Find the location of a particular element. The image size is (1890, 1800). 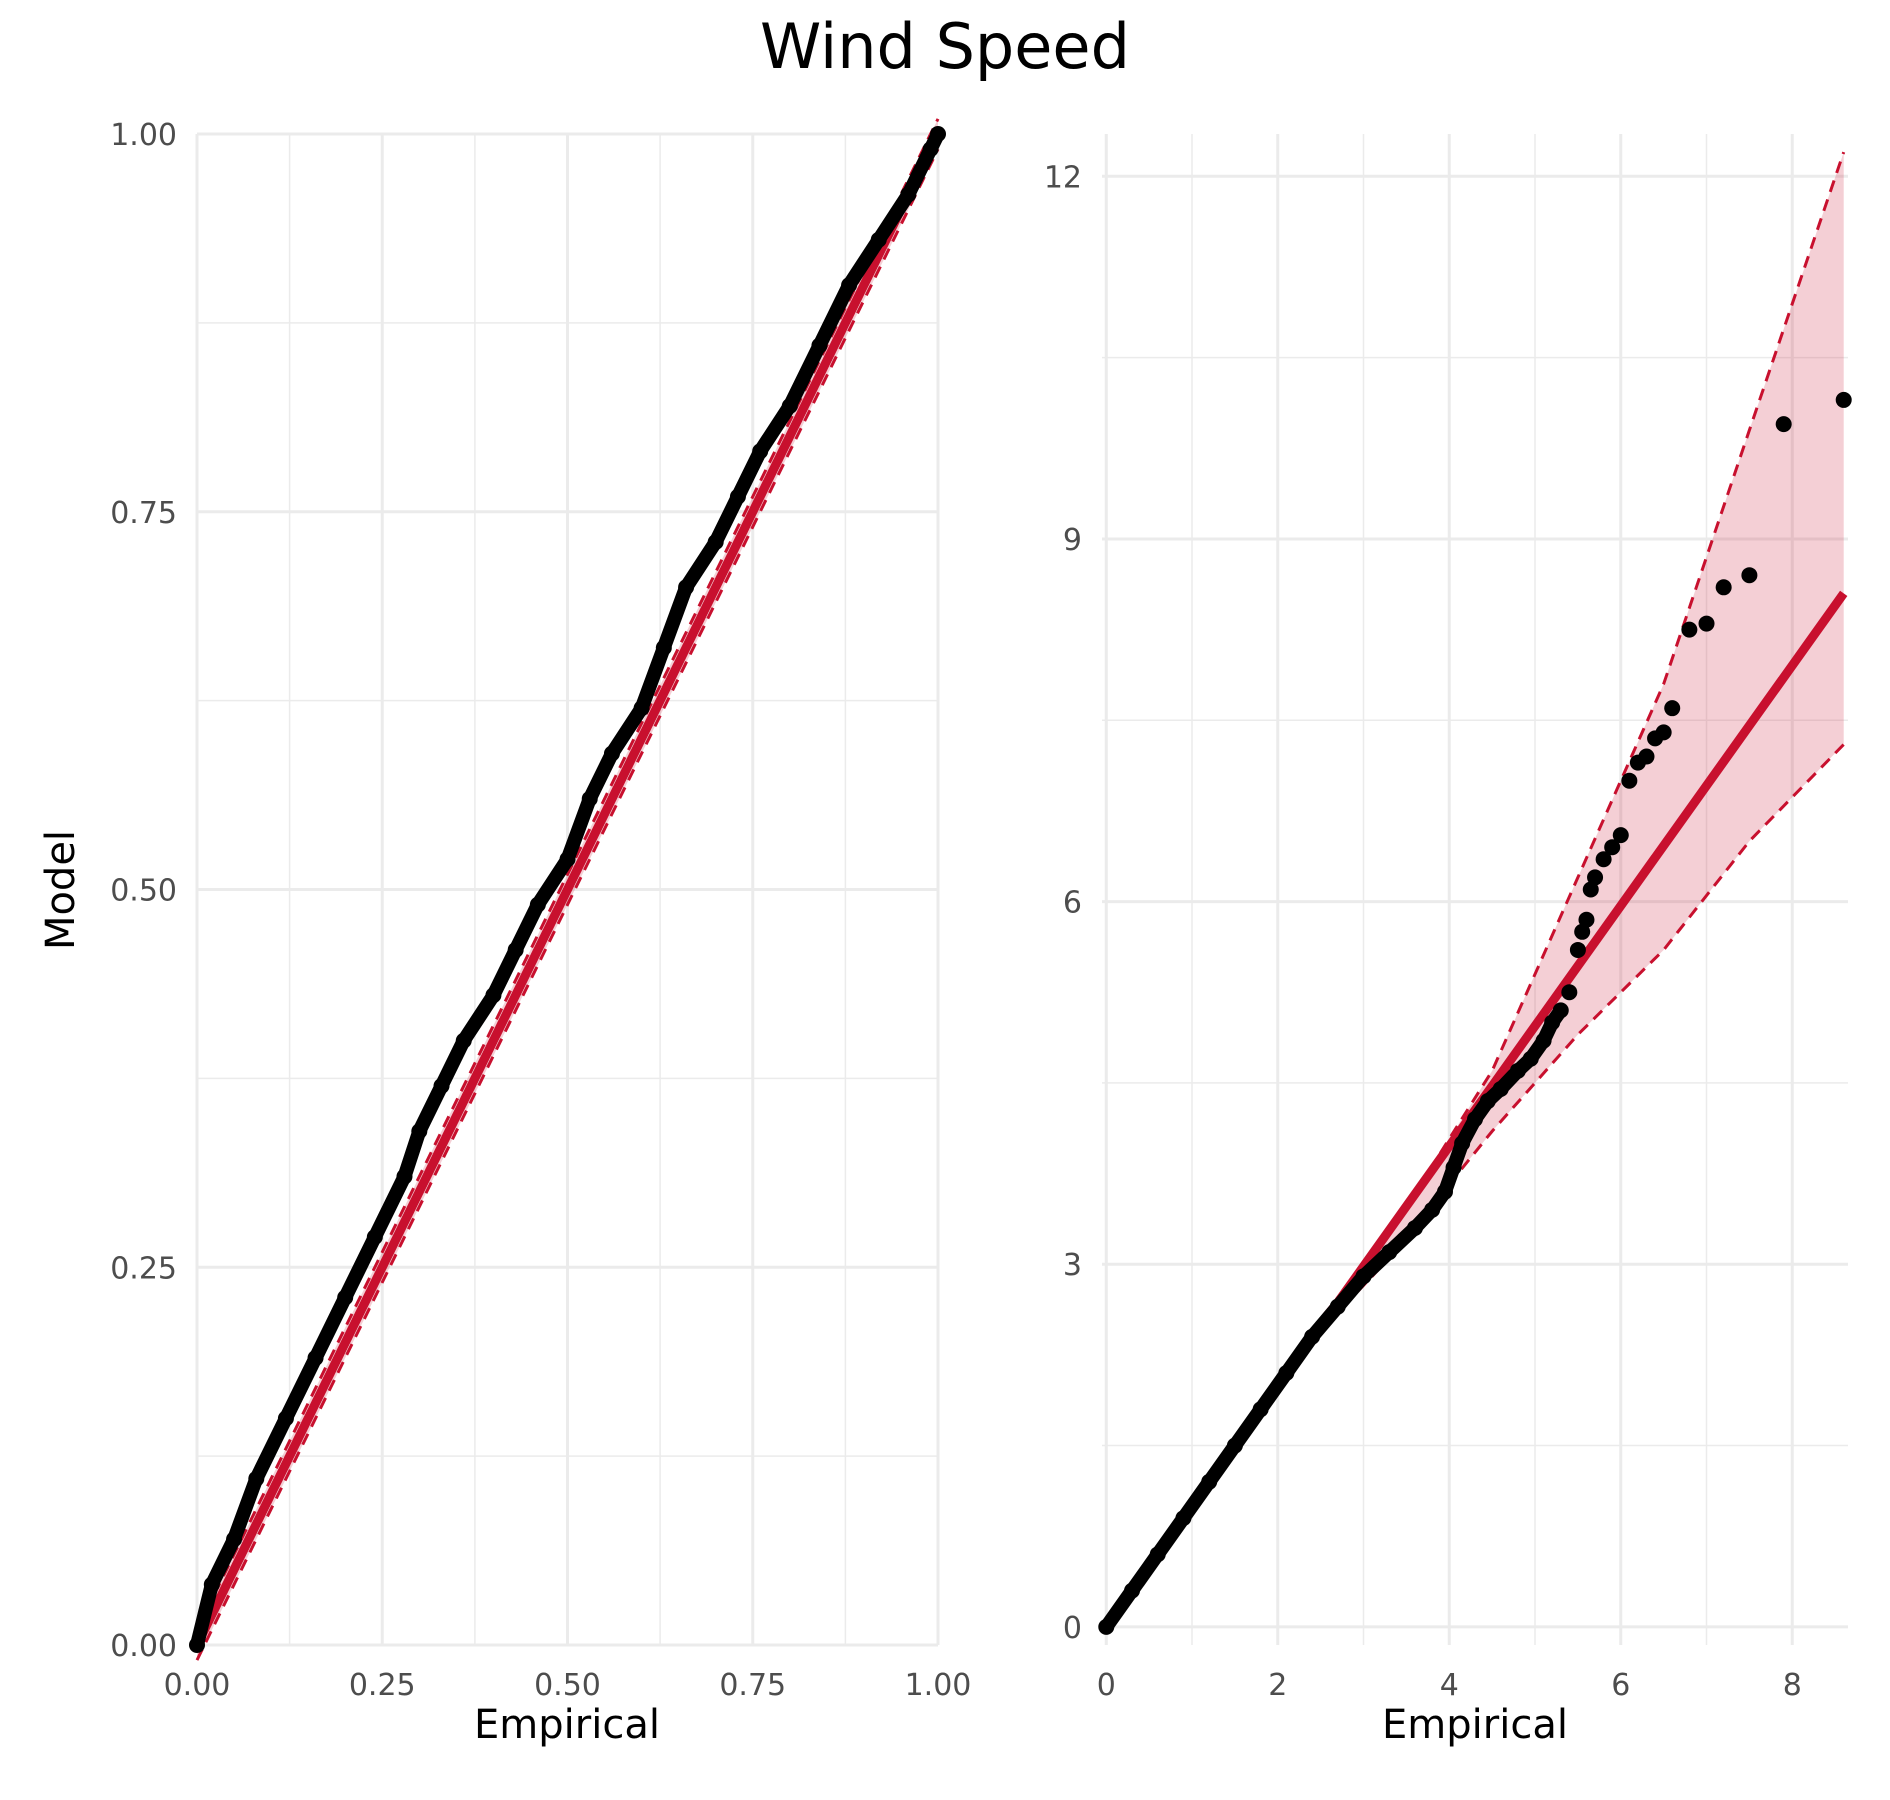

panel-2-x-tick-label: 0 is located at coordinates (1106, 1685).